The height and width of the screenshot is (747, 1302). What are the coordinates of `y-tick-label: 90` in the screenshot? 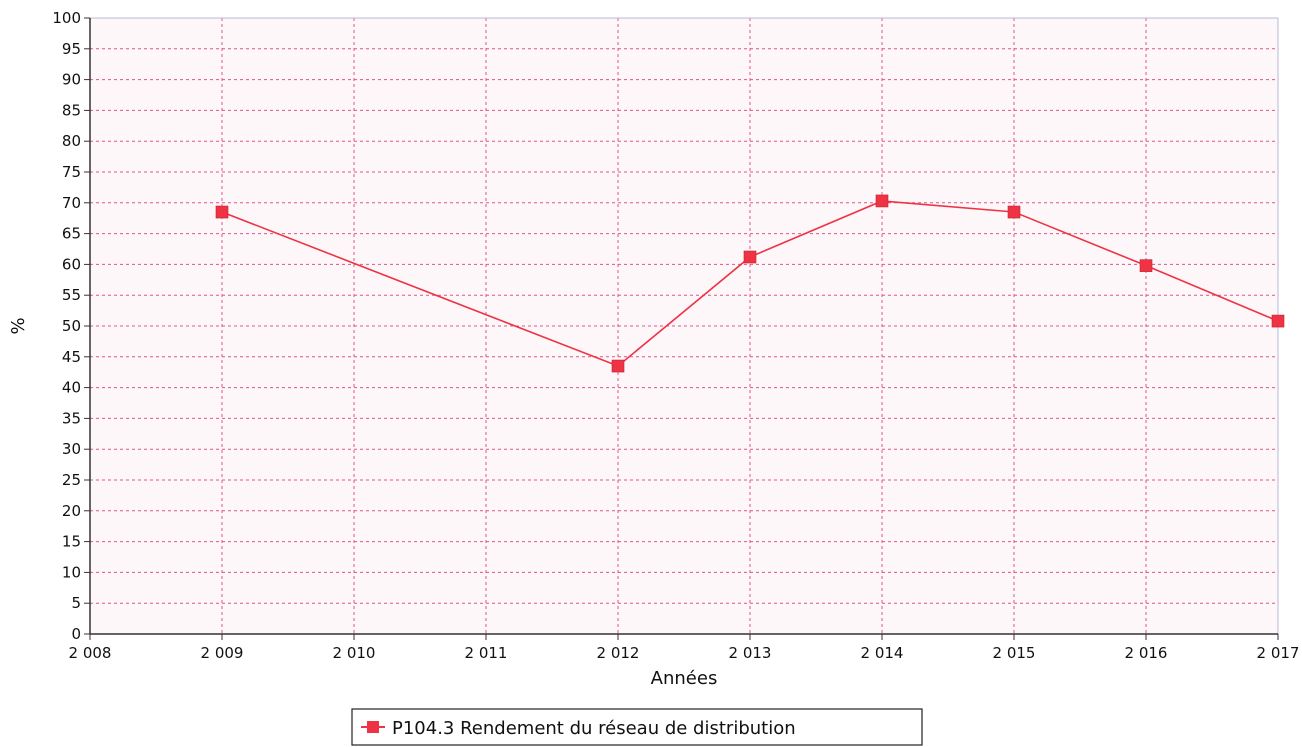 It's located at (71, 80).